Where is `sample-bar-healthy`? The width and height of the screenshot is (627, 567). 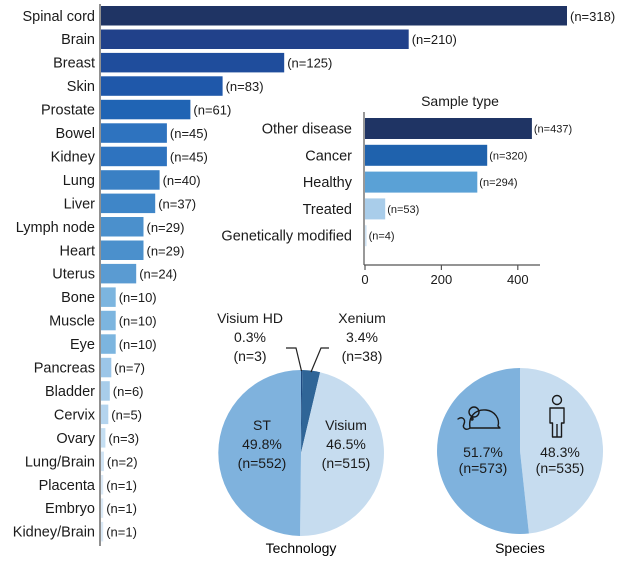
sample-bar-healthy is located at coordinates (421, 182).